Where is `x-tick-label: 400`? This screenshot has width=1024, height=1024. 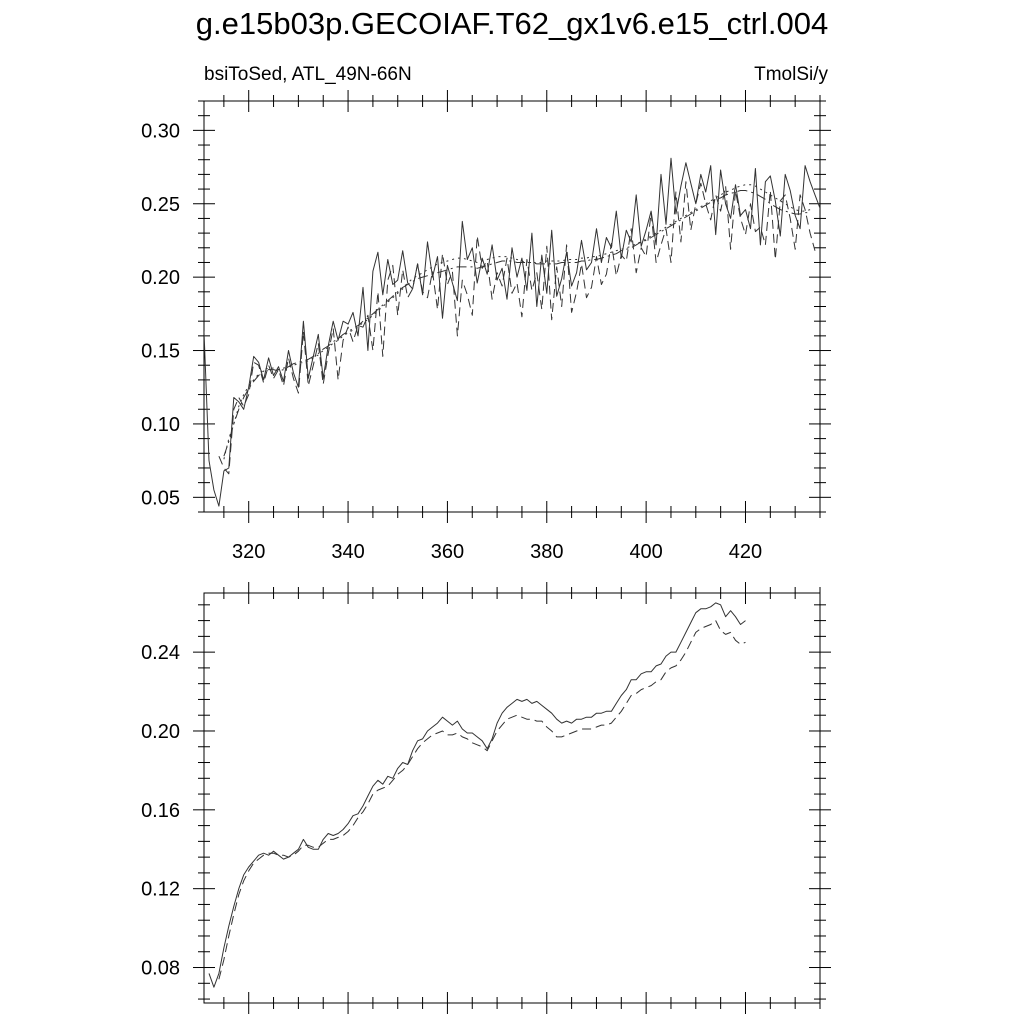
x-tick-label: 400 is located at coordinates (645, 552).